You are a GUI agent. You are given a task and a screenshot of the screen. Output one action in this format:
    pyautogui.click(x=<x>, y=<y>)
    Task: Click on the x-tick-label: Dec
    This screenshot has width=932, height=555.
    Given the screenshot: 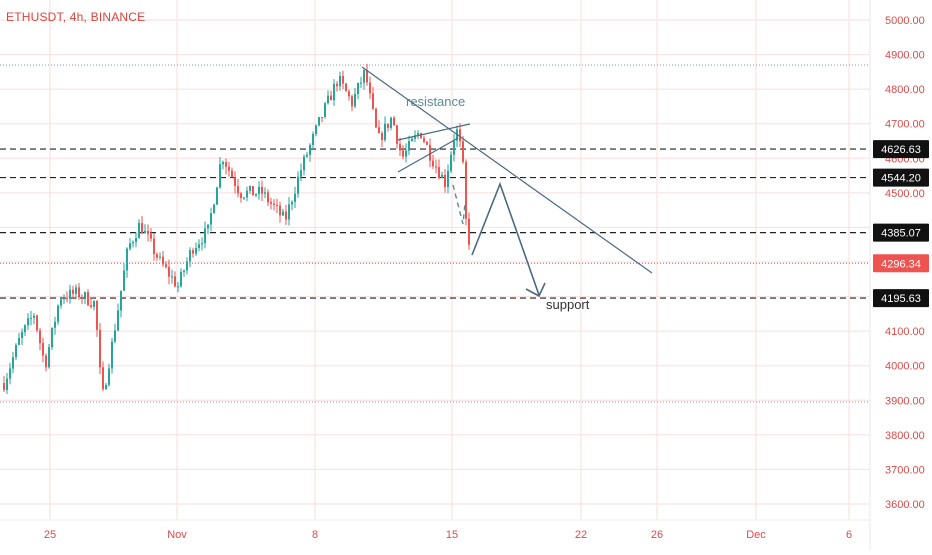 What is the action you would take?
    pyautogui.click(x=756, y=535)
    